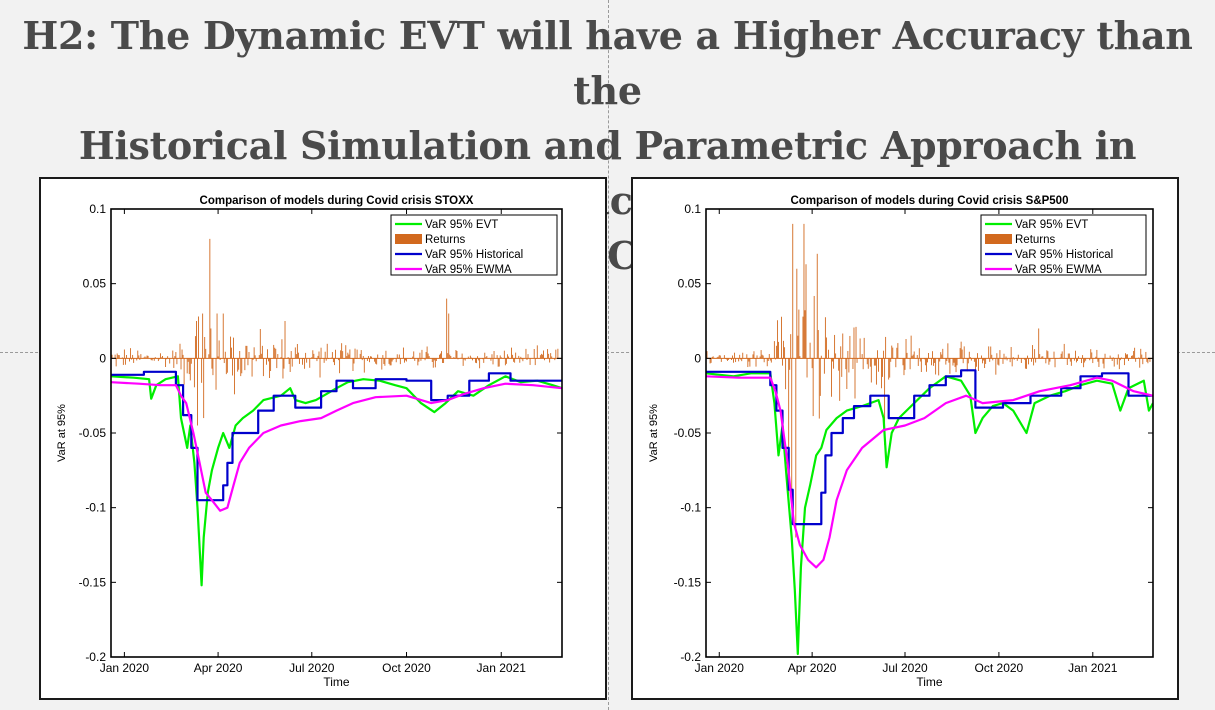 This screenshot has height=710, width=1215. What do you see at coordinates (929, 682) in the screenshot?
I see `sp500-x-axis-label: Time` at bounding box center [929, 682].